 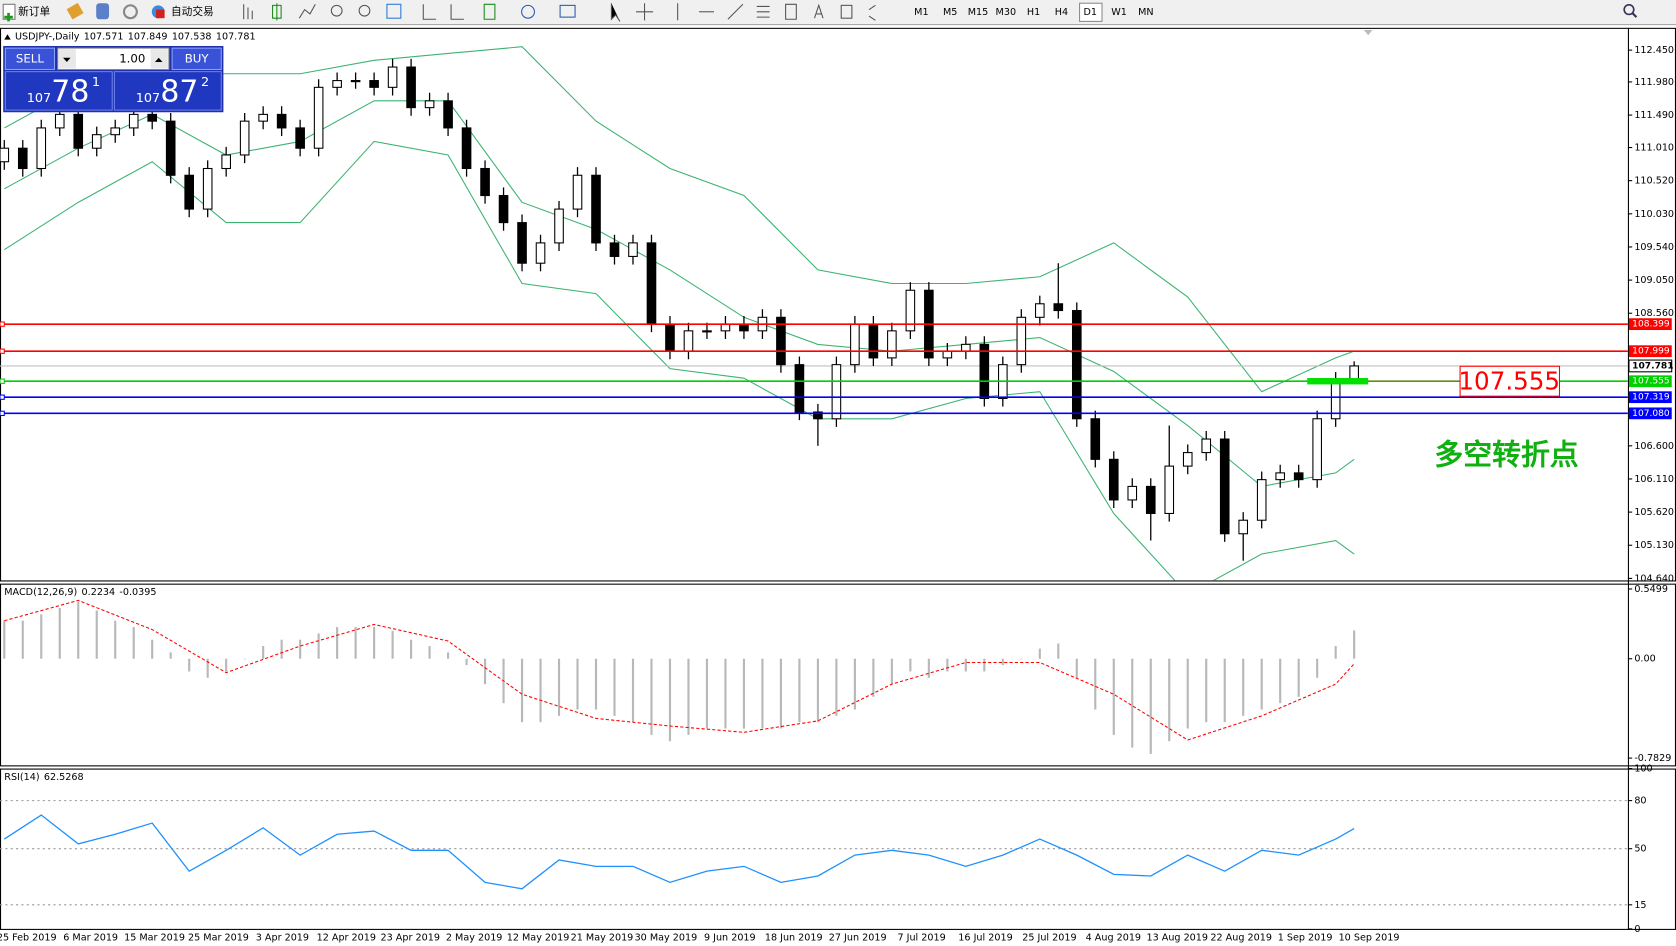 I want to click on auto-trading-label: 自动交易, so click(x=192, y=11).